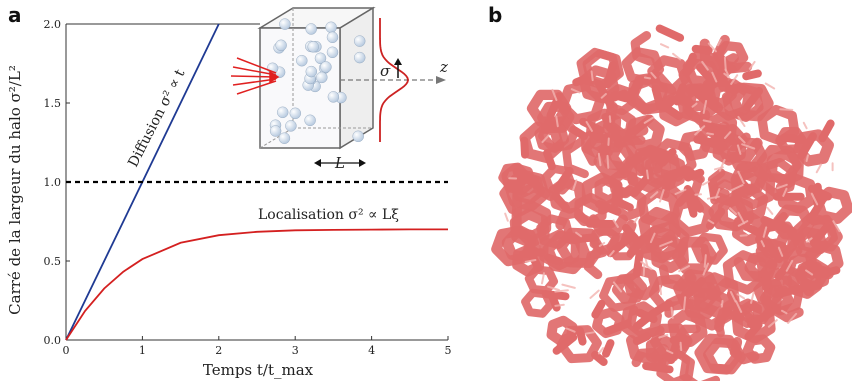 This screenshot has width=852, height=381. I want to click on x-tick-label: 0, so click(66, 350).